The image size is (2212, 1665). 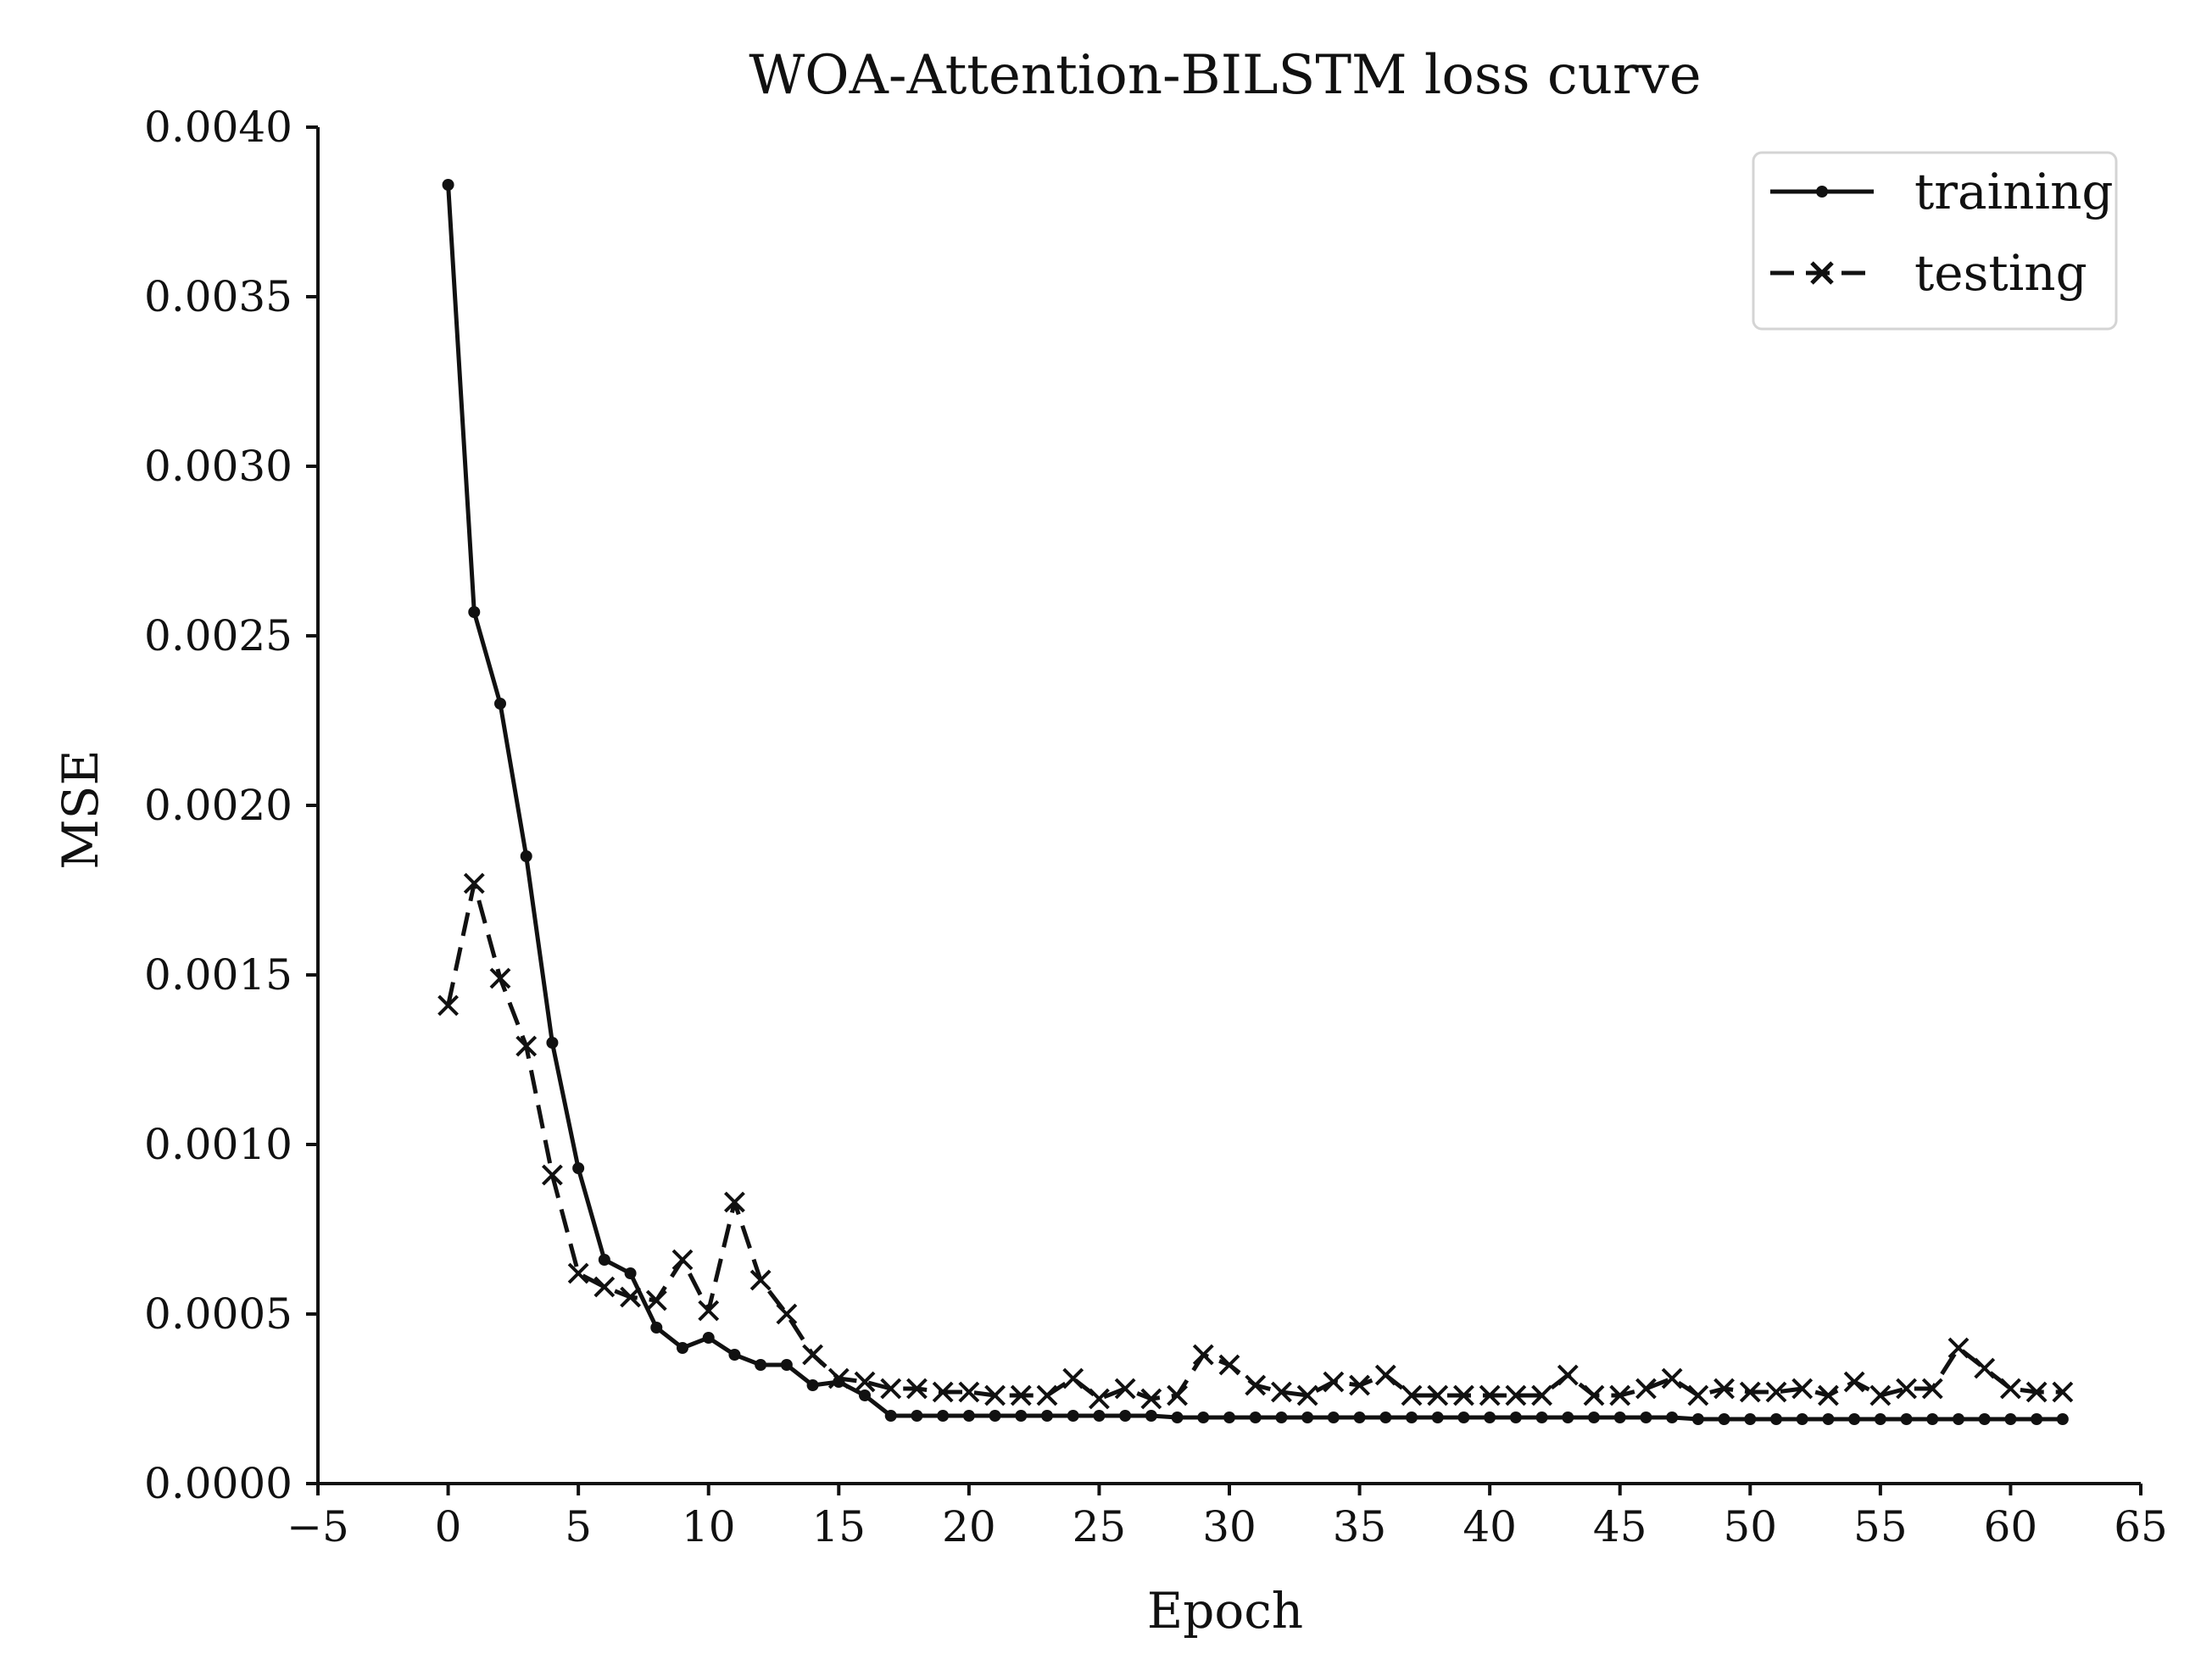 I want to click on x-tick-label: 10, so click(x=709, y=1526).